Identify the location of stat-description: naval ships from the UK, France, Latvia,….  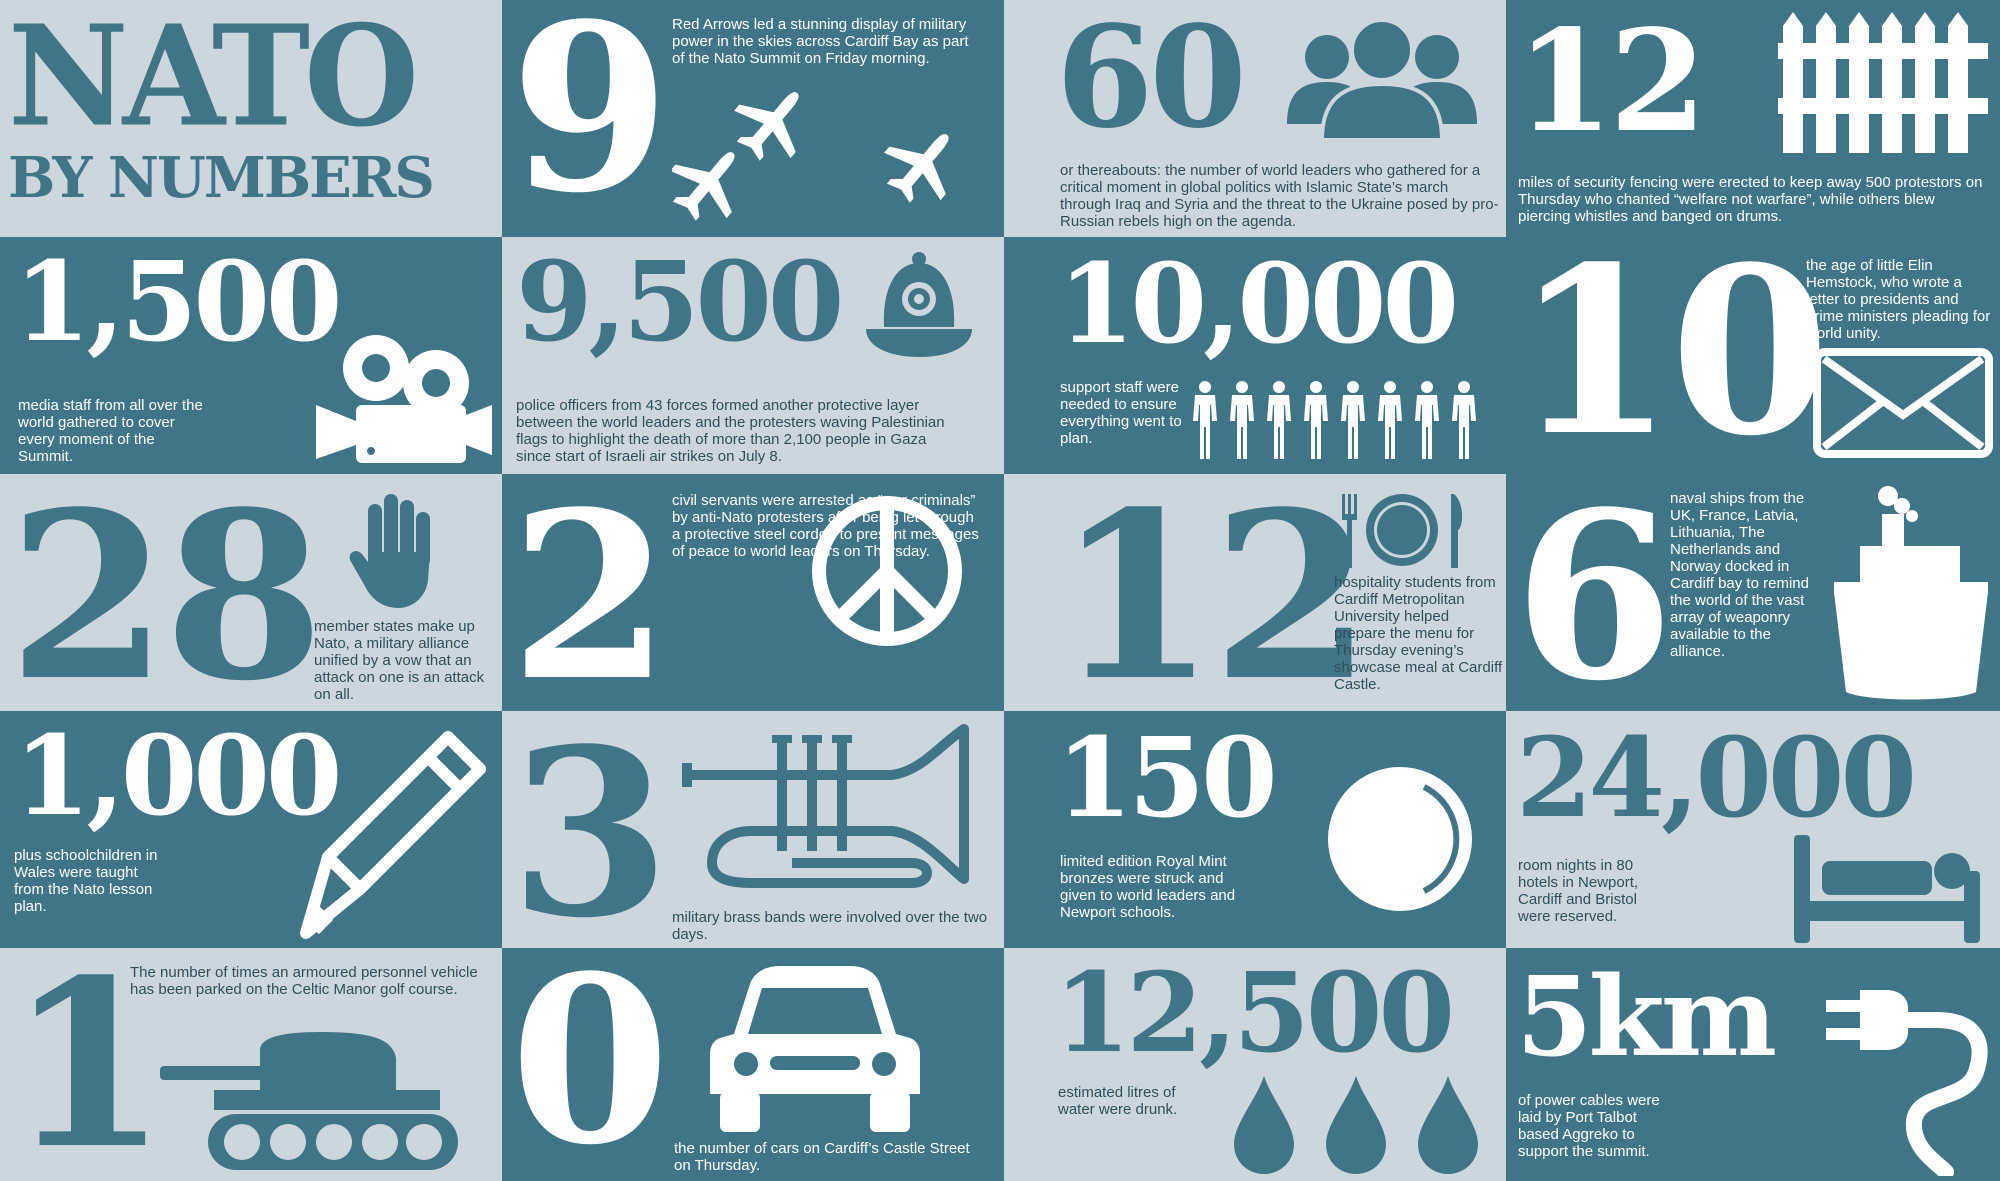
(1739, 575).